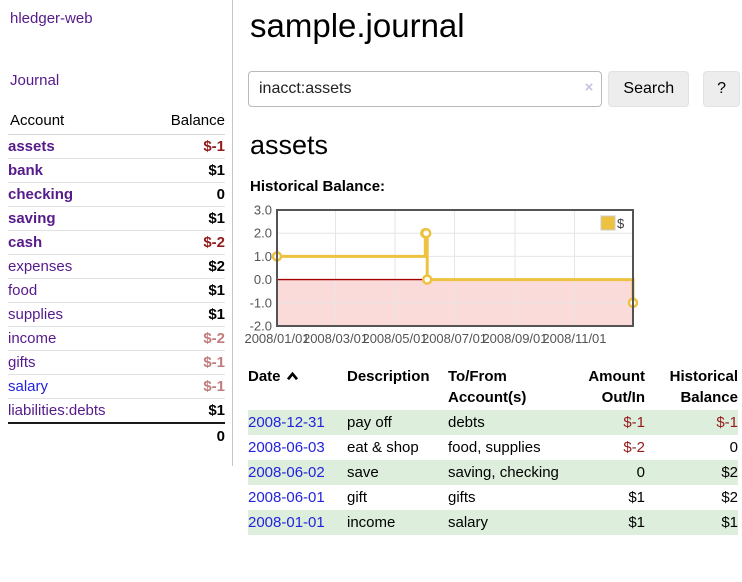  Describe the element at coordinates (77, 122) in the screenshot. I see `accounts-header-account: Account` at that location.